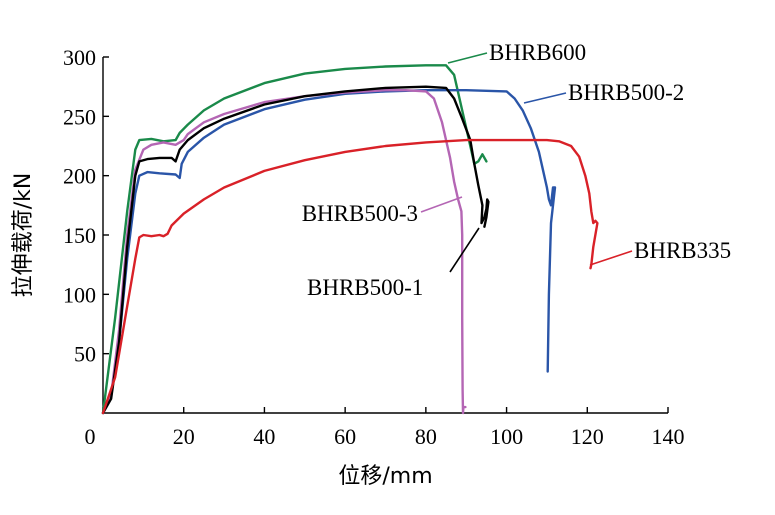 This screenshot has width=775, height=515. What do you see at coordinates (79, 176) in the screenshot?
I see `y-tick-label: 200` at bounding box center [79, 176].